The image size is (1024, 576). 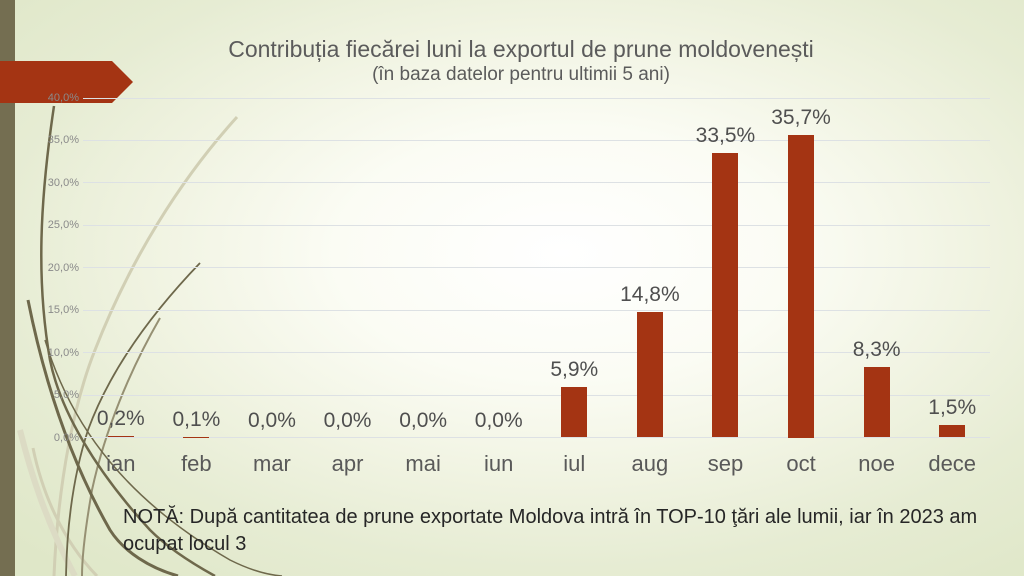 I want to click on x-axis-label-oct: oct, so click(x=801, y=463).